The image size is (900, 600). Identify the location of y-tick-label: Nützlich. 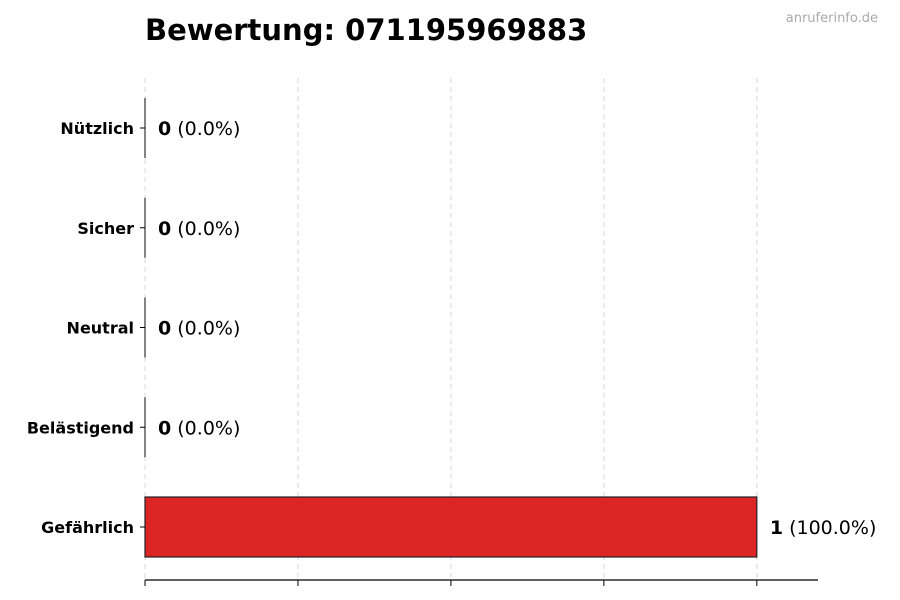
(97, 128).